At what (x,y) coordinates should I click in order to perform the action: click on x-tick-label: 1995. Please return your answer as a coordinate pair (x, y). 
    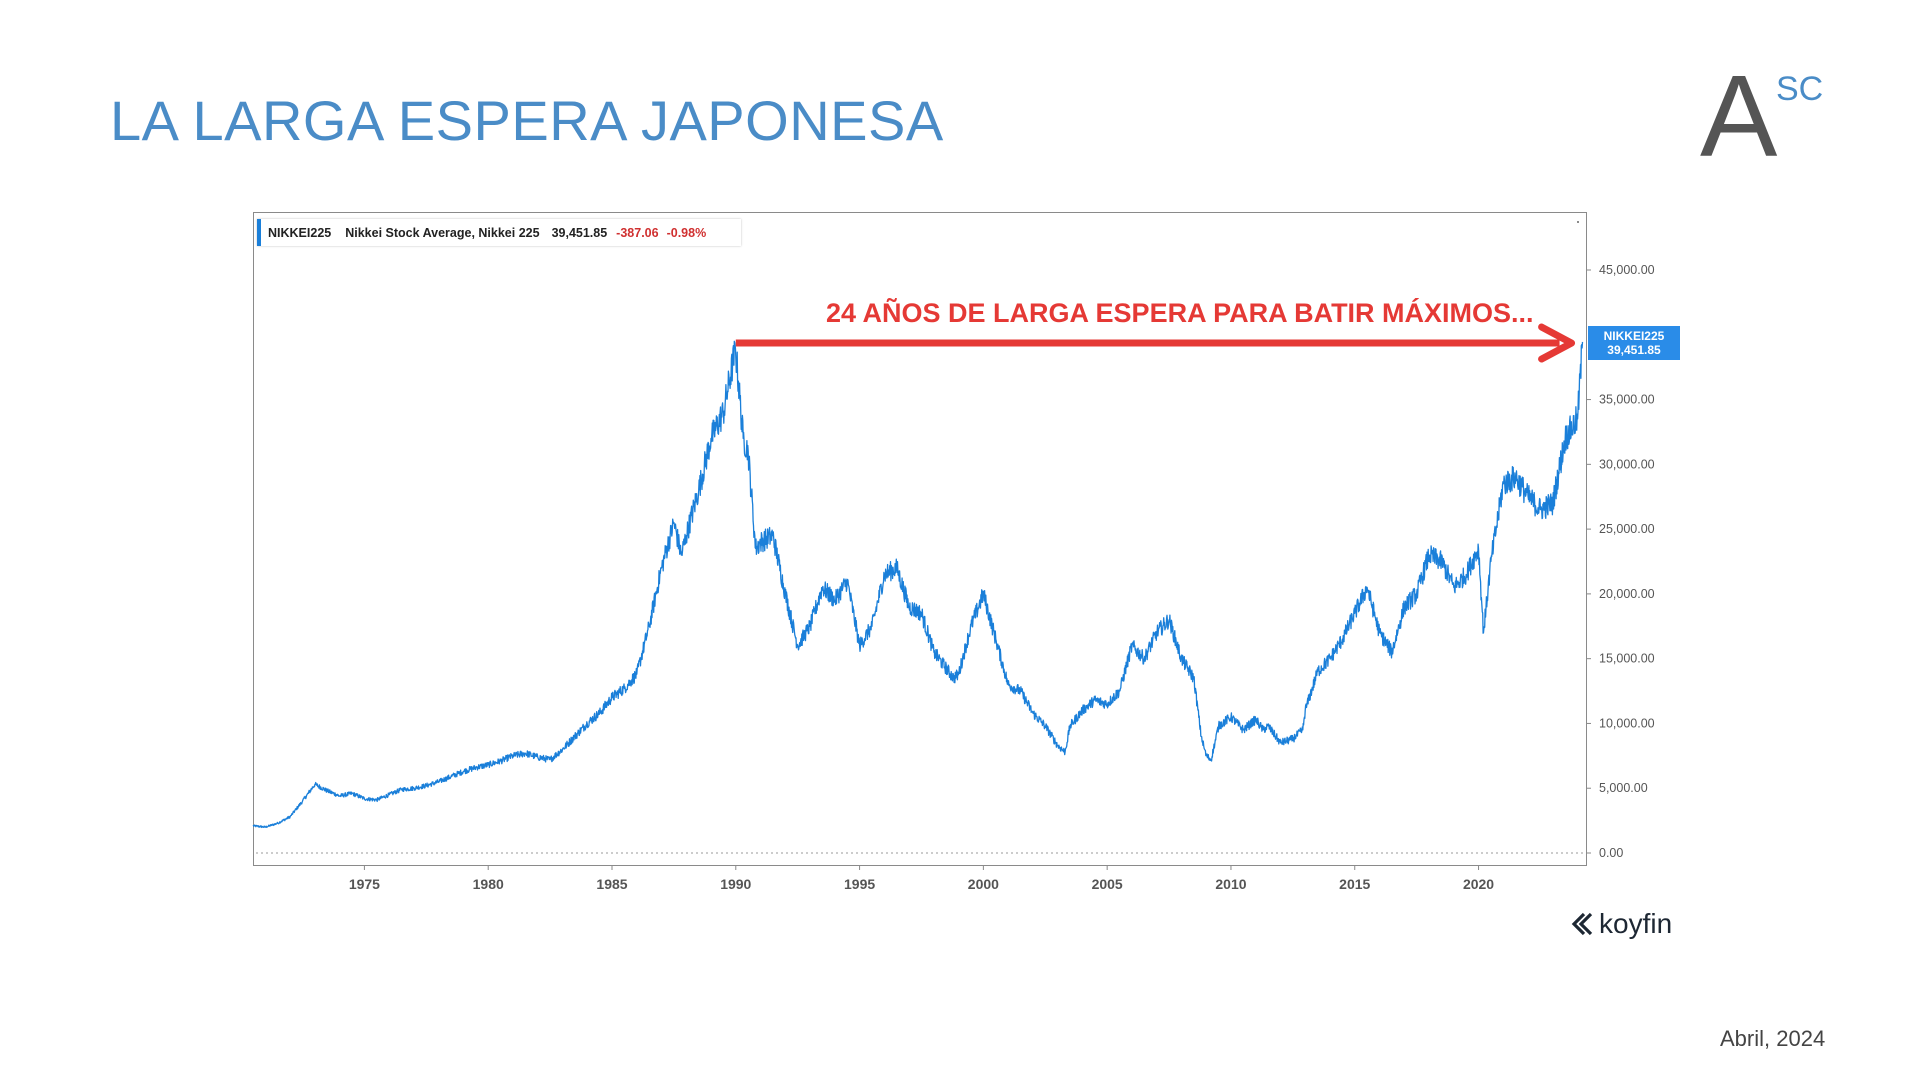
    Looking at the image, I should click on (859, 884).